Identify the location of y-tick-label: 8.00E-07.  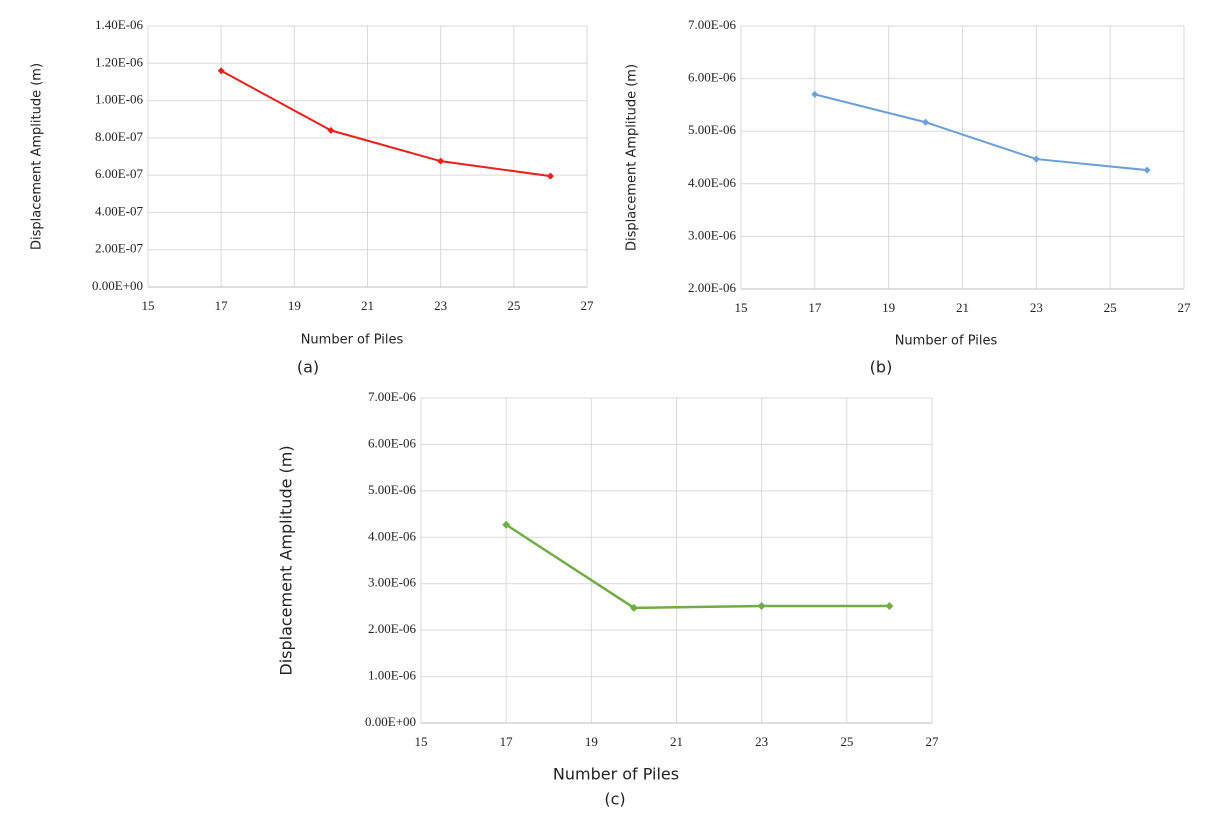
(119, 136).